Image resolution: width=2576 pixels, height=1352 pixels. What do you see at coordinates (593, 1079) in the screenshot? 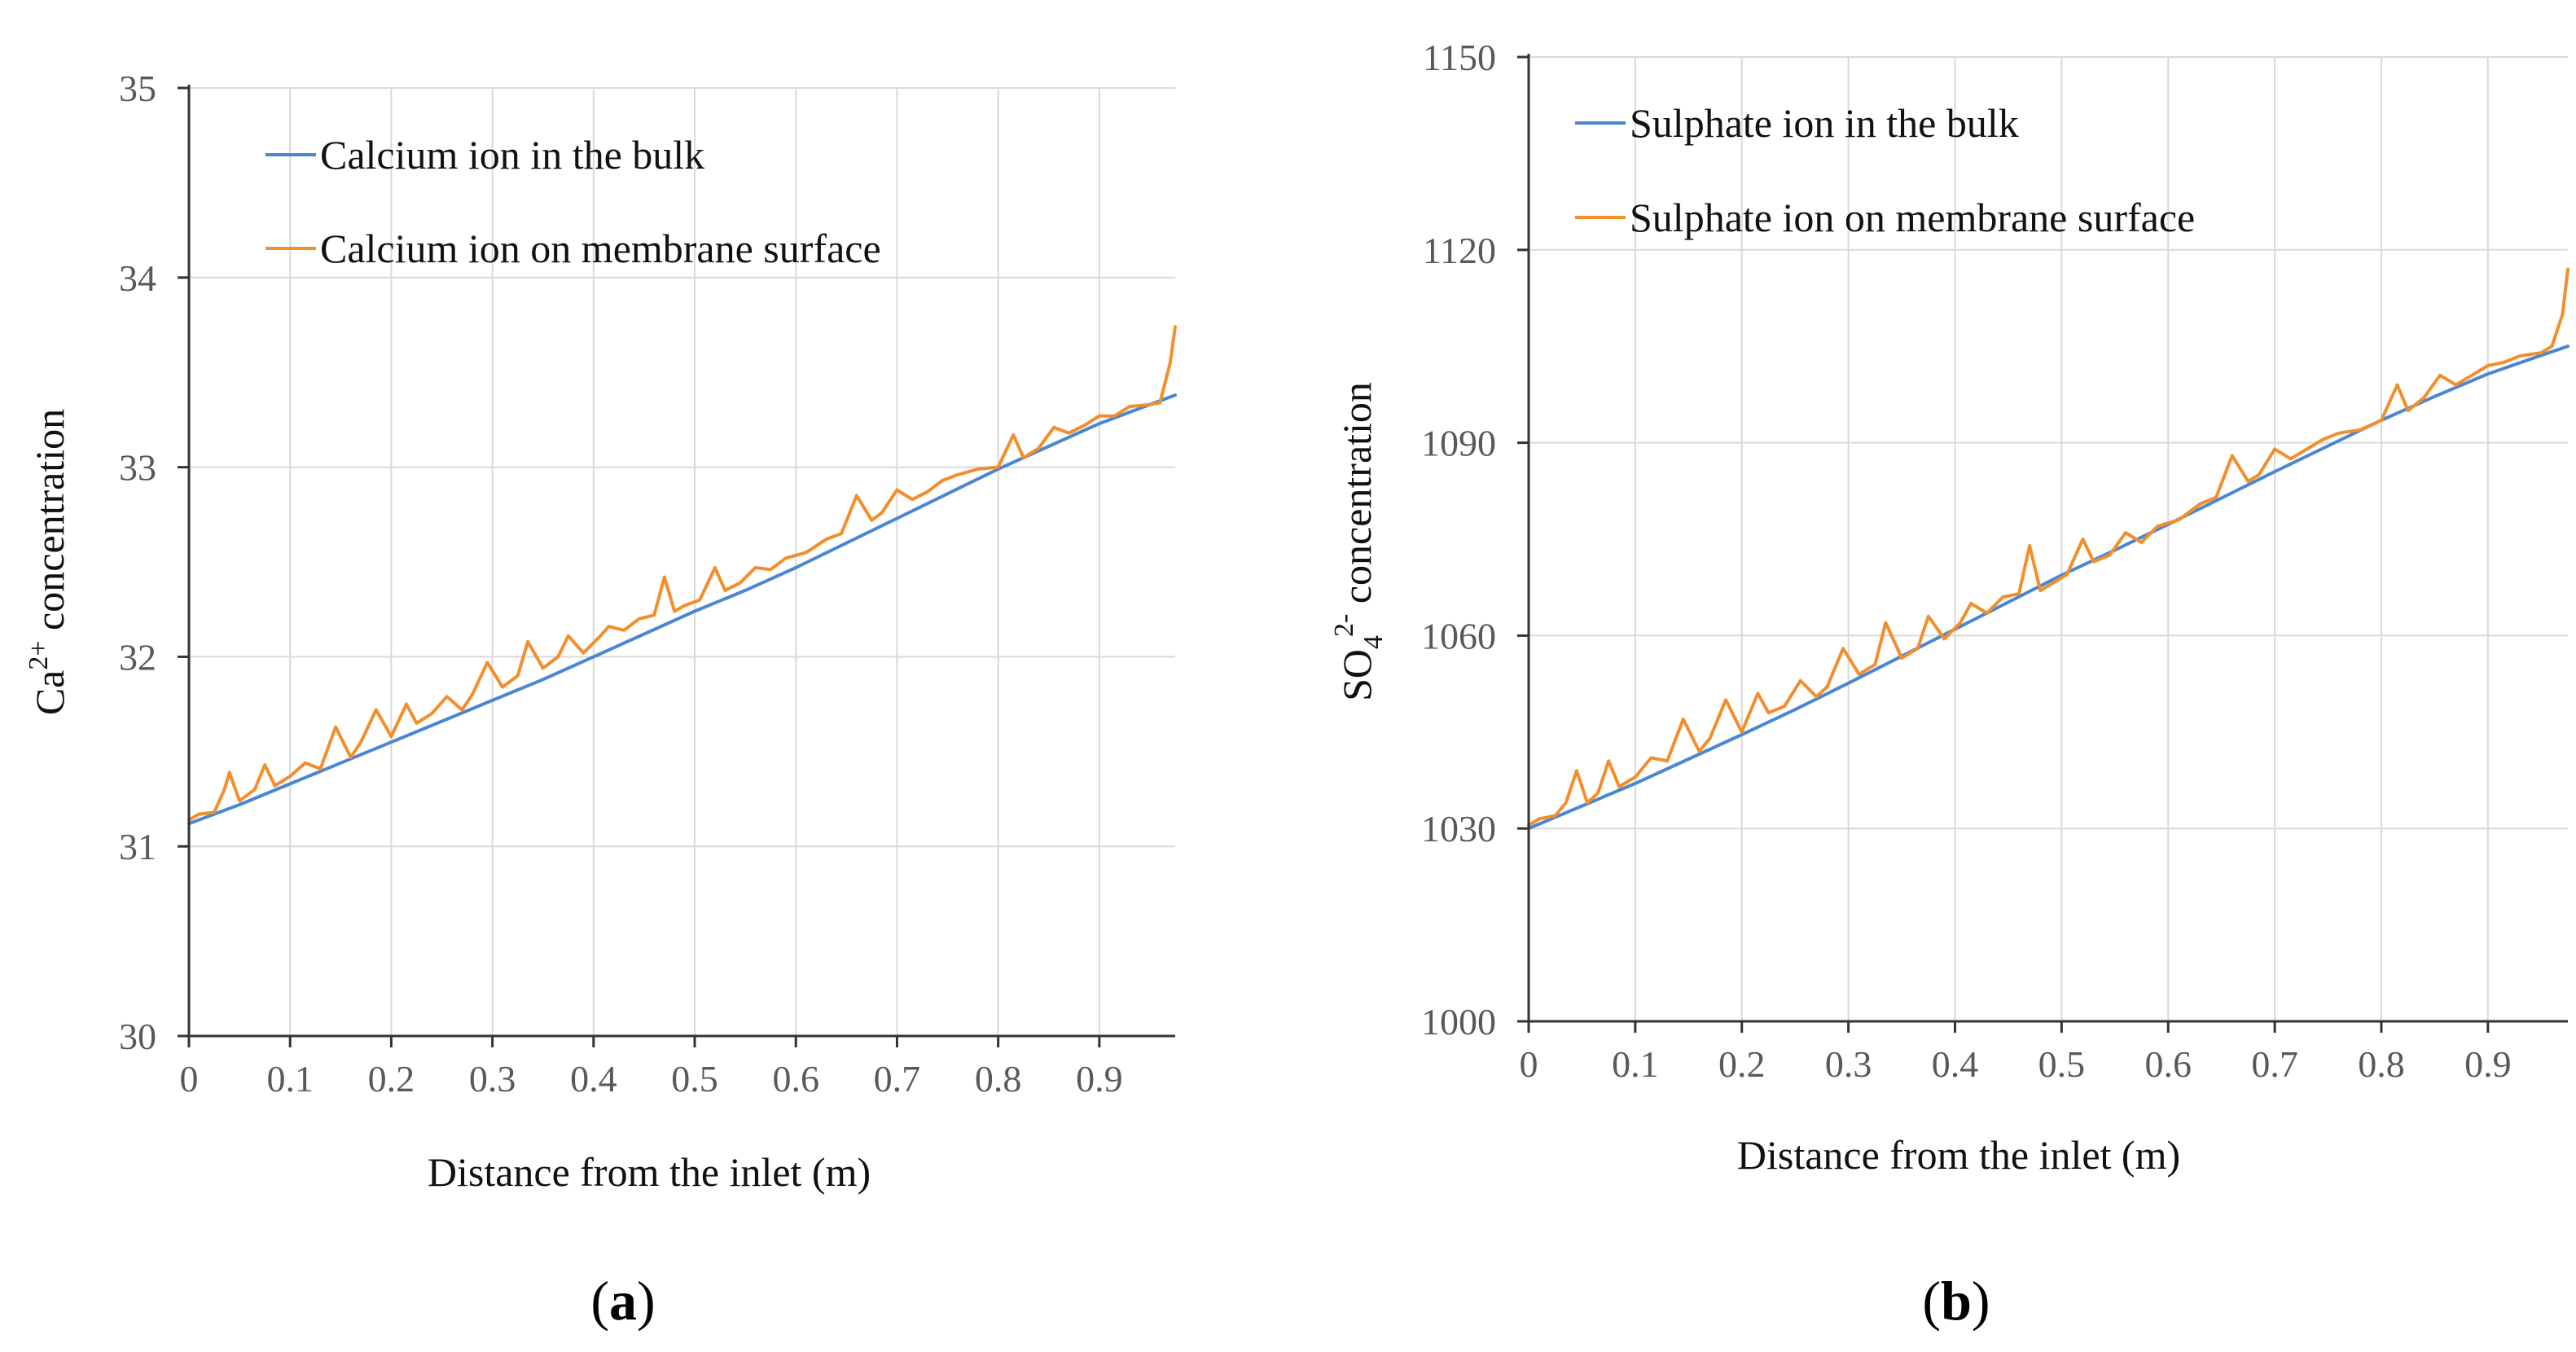
I see `panel-a-x-tick-label-0.4: 0.4` at bounding box center [593, 1079].